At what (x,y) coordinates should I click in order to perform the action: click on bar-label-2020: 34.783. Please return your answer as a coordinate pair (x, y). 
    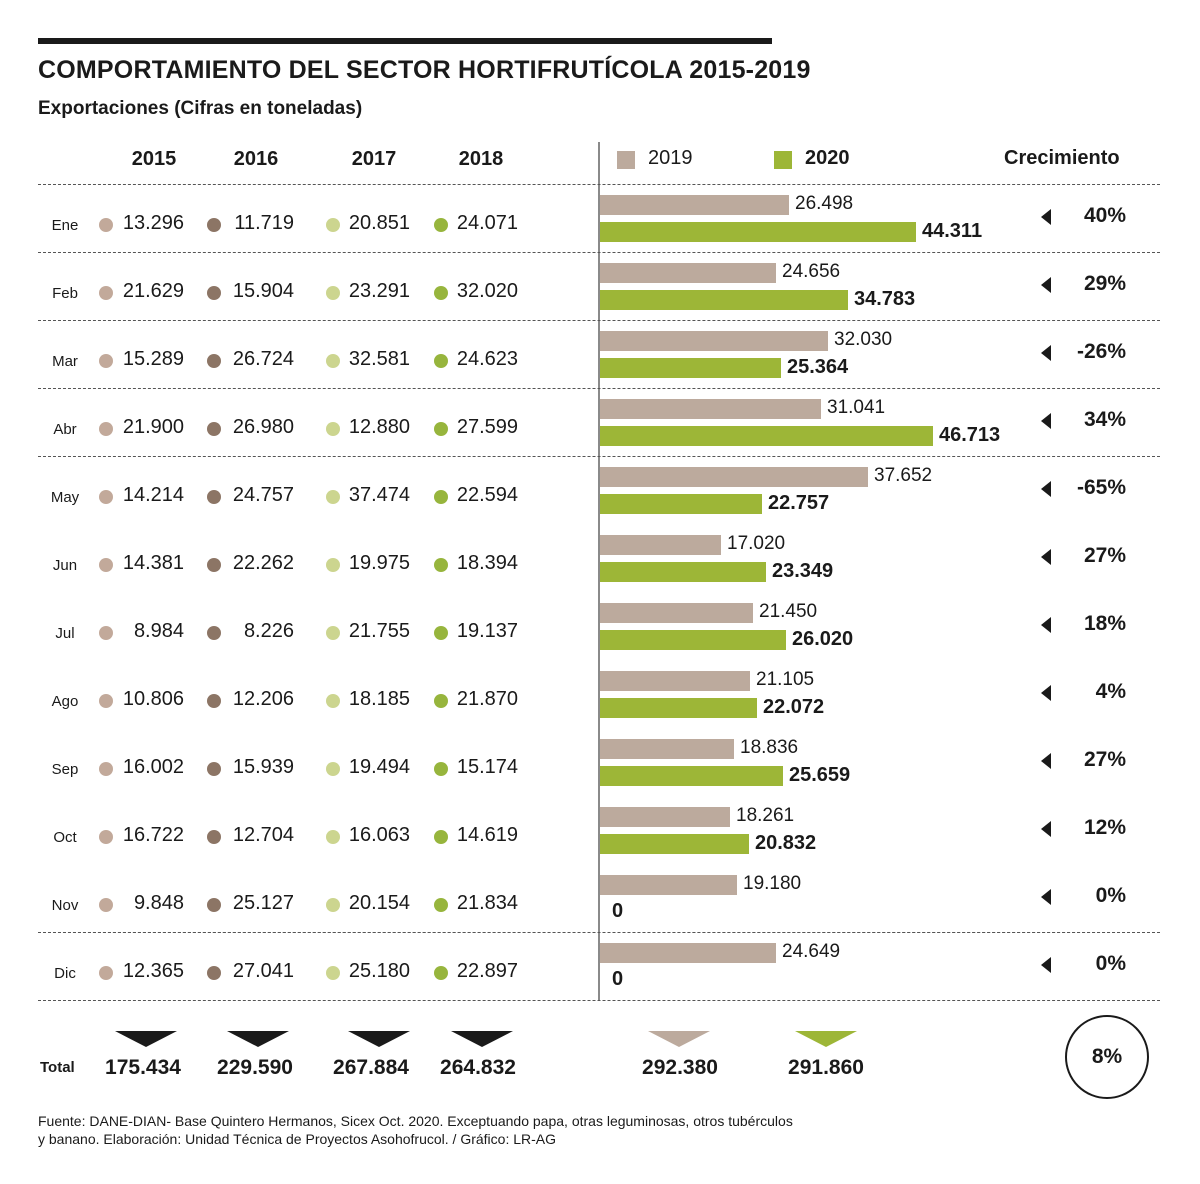
    Looking at the image, I should click on (885, 299).